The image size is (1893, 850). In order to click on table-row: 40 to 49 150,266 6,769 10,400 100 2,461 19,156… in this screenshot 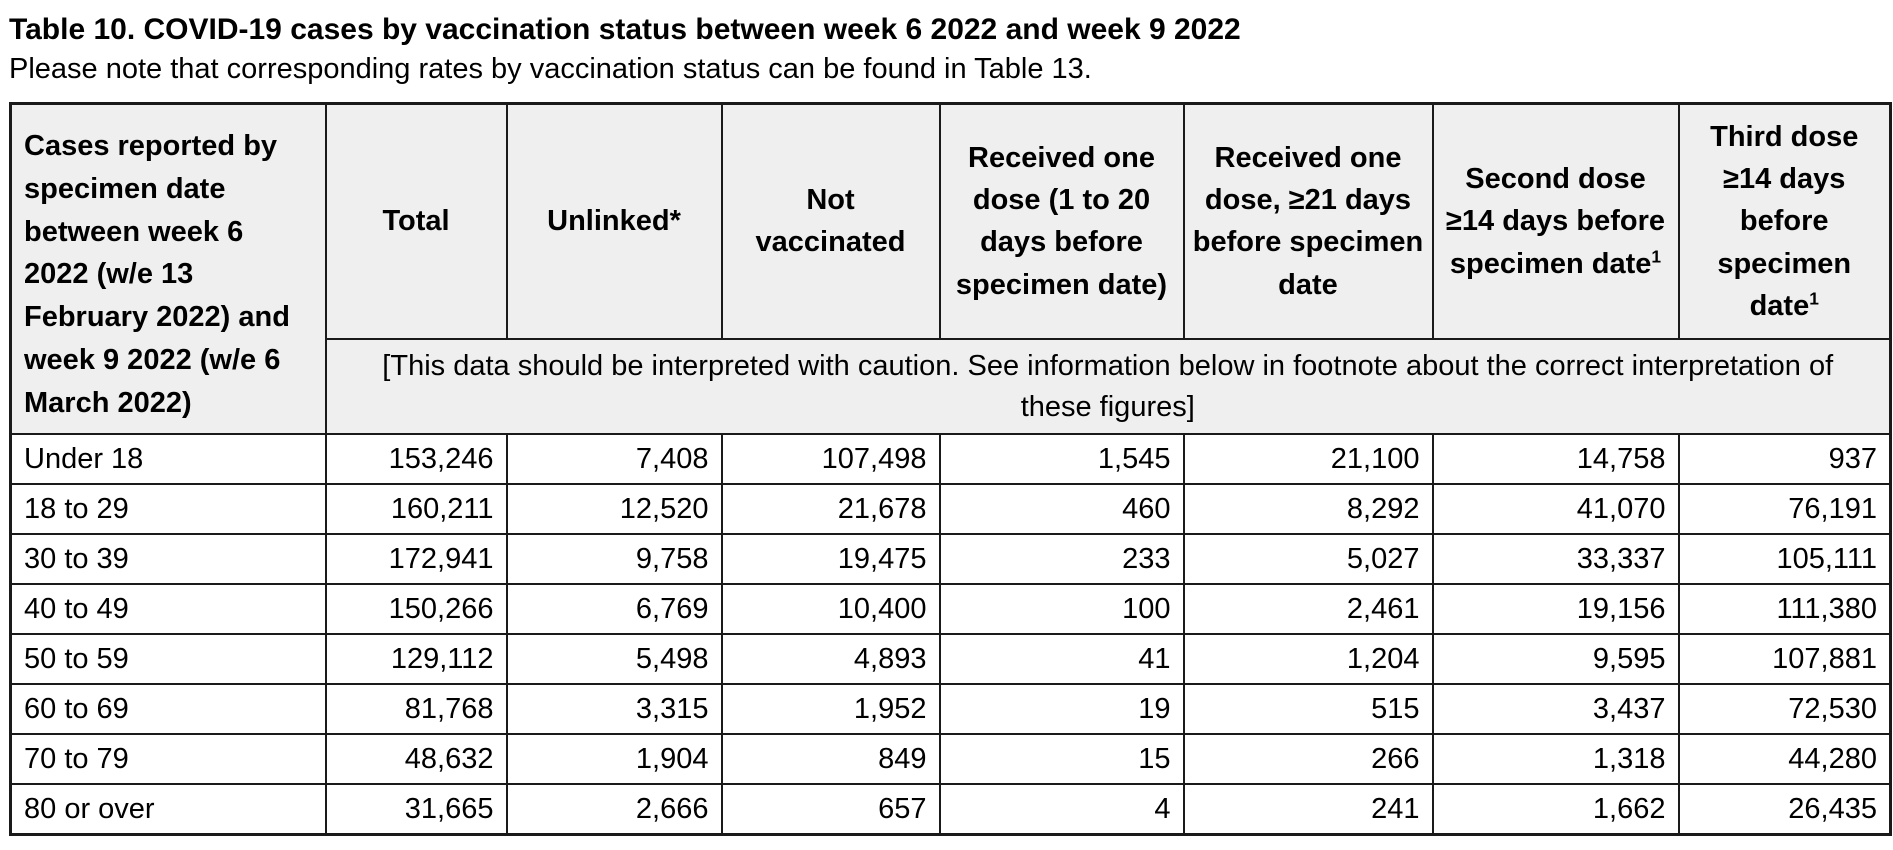, I will do `click(950, 609)`.